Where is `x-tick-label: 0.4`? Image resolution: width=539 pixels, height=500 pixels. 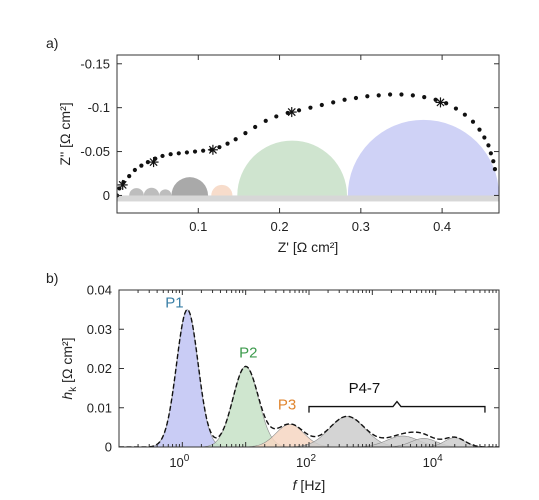 x-tick-label: 0.4 is located at coordinates (442, 226).